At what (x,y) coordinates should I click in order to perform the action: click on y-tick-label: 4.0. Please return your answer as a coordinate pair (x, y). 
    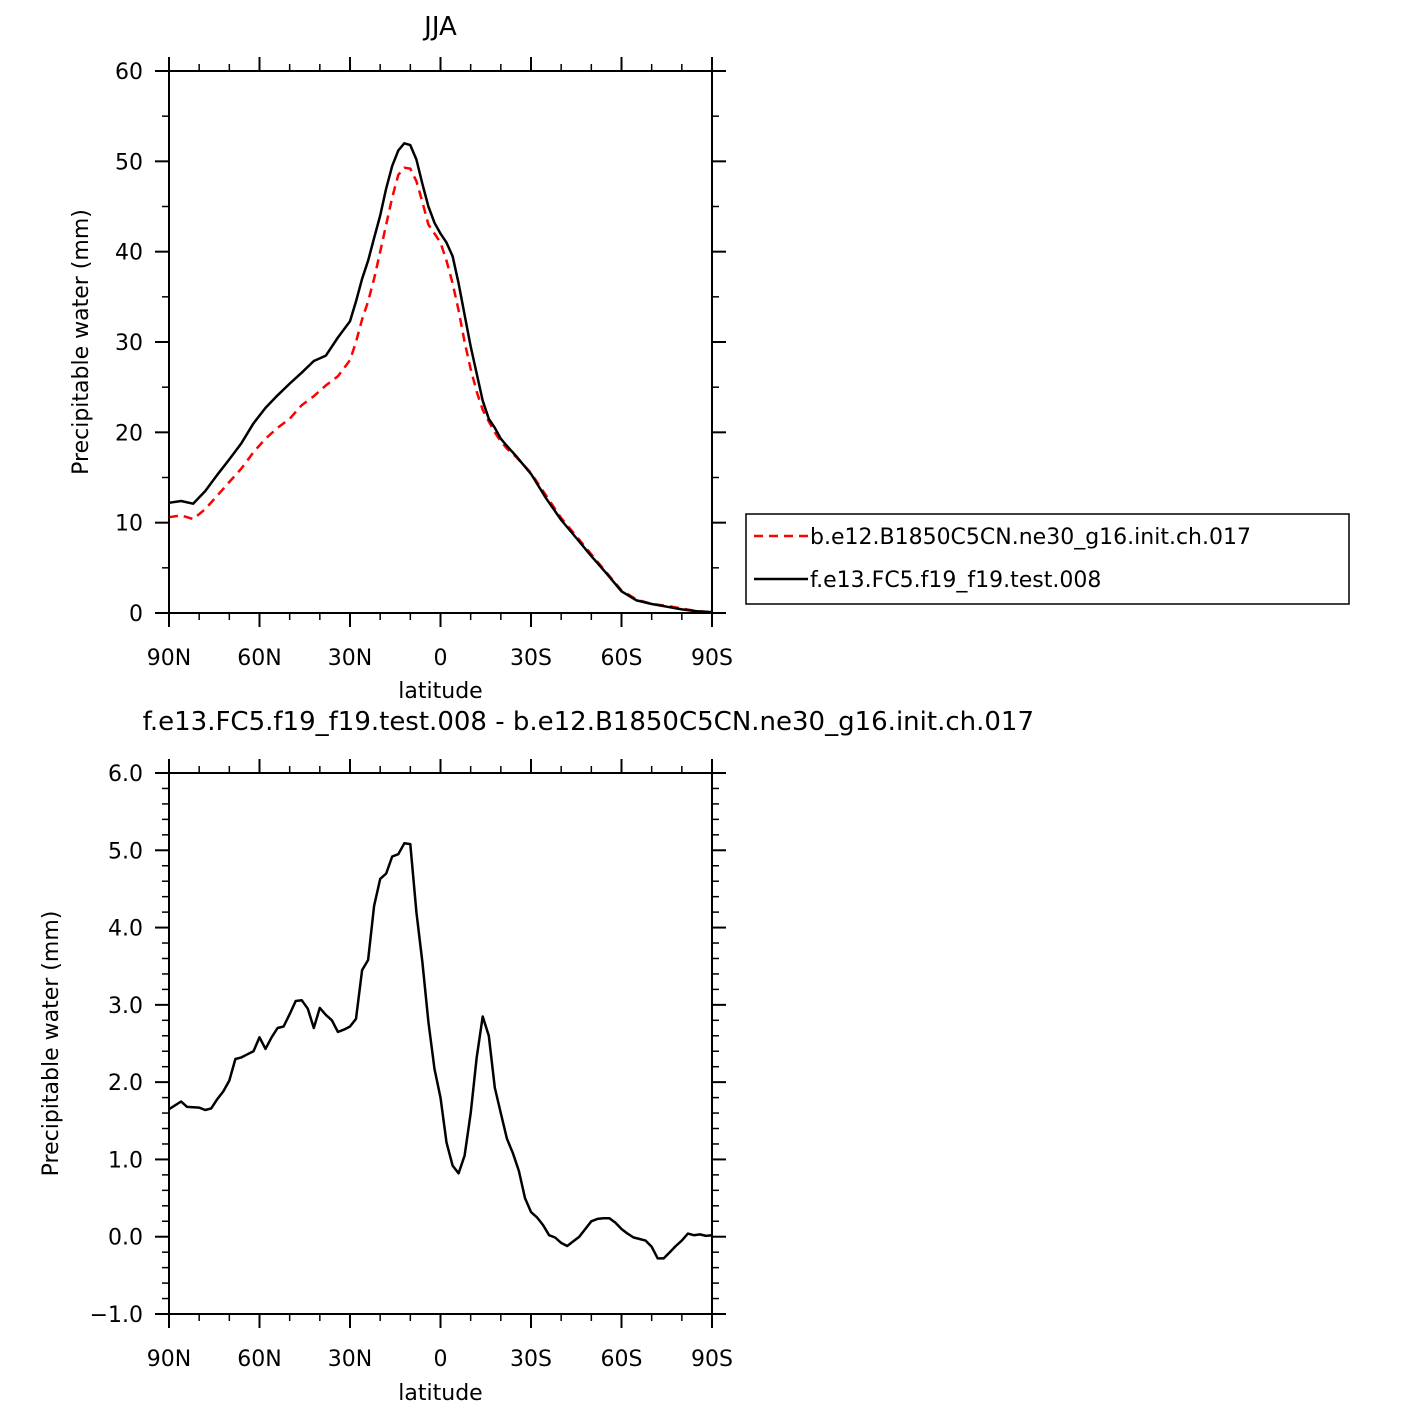
    Looking at the image, I should click on (125, 929).